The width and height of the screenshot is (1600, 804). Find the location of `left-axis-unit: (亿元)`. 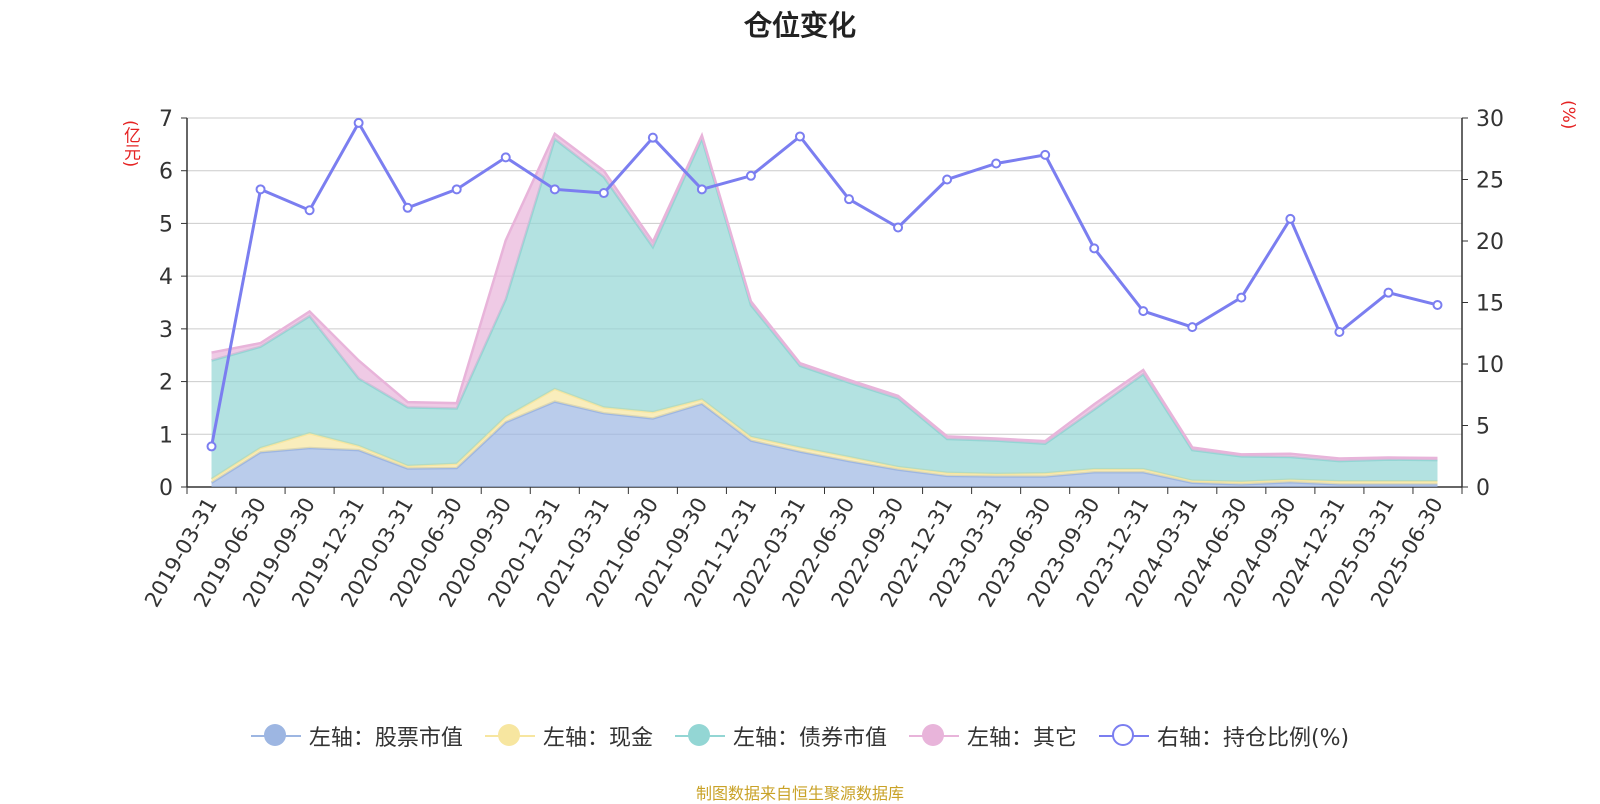

left-axis-unit: (亿元) is located at coordinates (130, 144).